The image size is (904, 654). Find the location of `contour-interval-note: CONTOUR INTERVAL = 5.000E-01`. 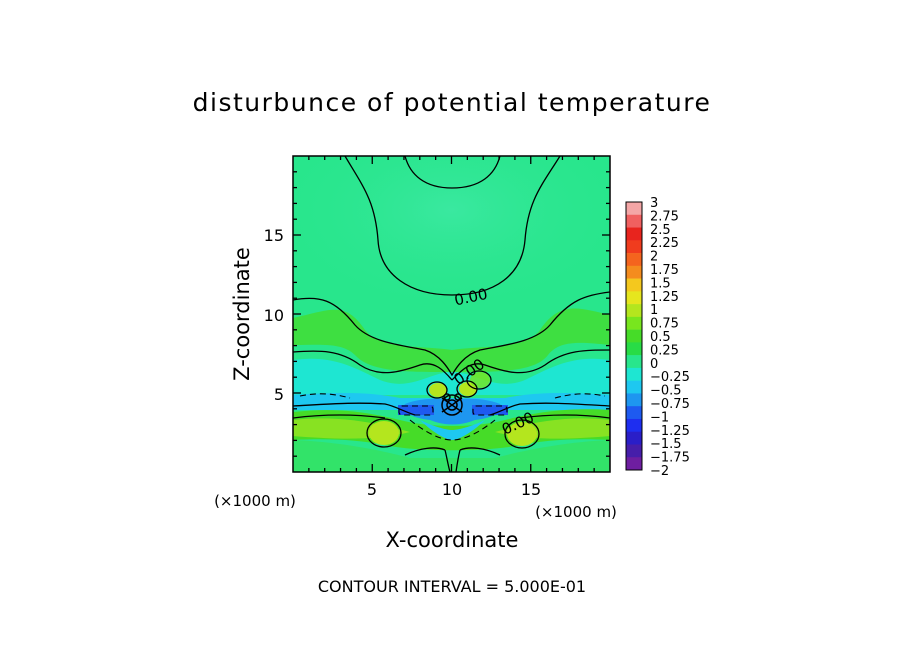

contour-interval-note: CONTOUR INTERVAL = 5.000E-01 is located at coordinates (452, 586).